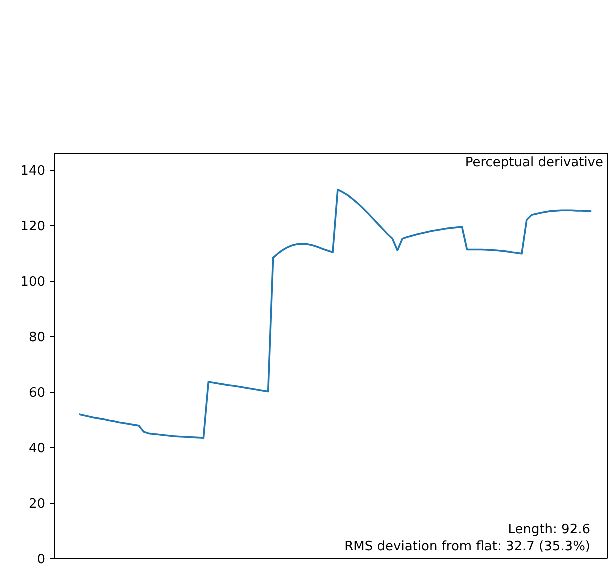 The height and width of the screenshot is (568, 609). I want to click on y-tick-label: 120, so click(33, 227).